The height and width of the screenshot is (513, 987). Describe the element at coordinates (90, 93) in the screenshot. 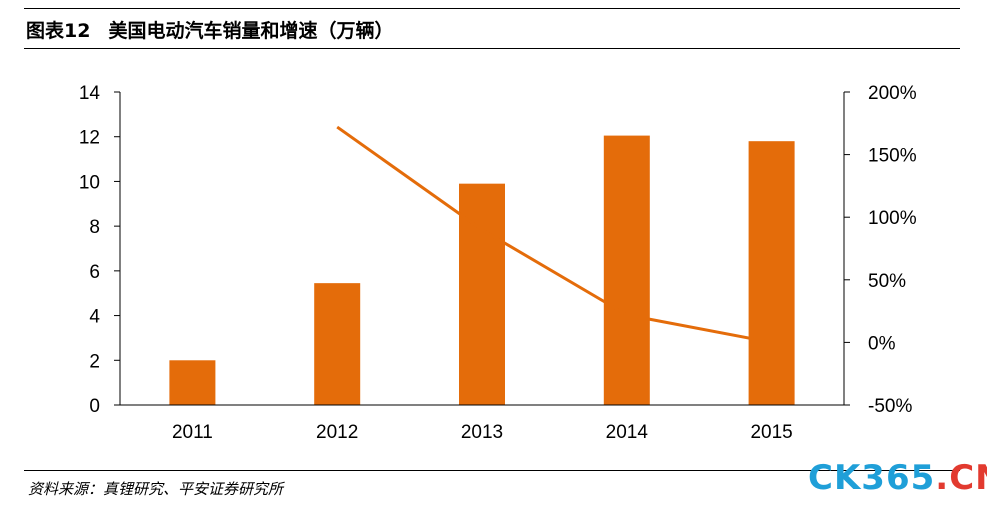

I see `left-tick-label: 14` at that location.